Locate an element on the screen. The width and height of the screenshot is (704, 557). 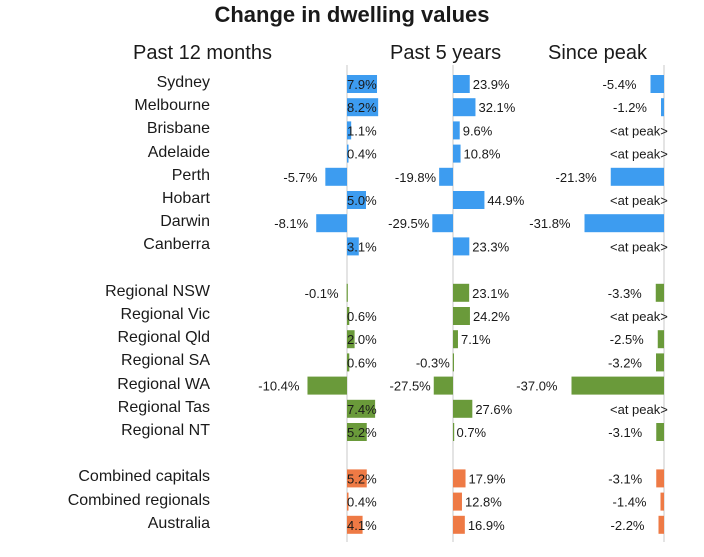
value-label-sydney-past-12-months: 7.9% is located at coordinates (362, 84).